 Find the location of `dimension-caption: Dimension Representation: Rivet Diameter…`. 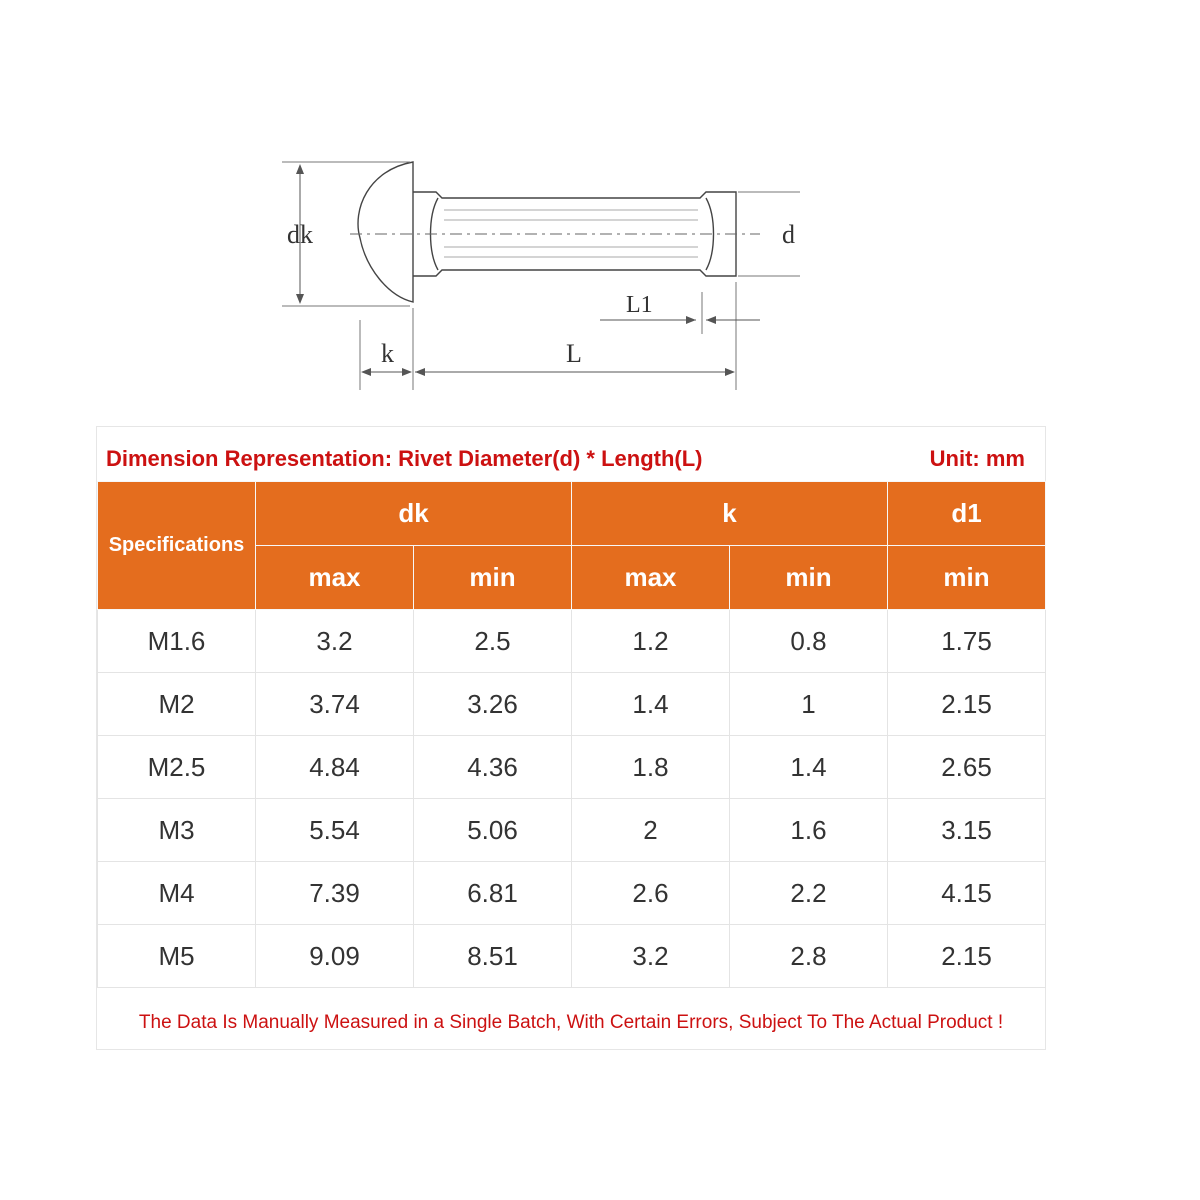

dimension-caption: Dimension Representation: Rivet Diameter… is located at coordinates (404, 458).